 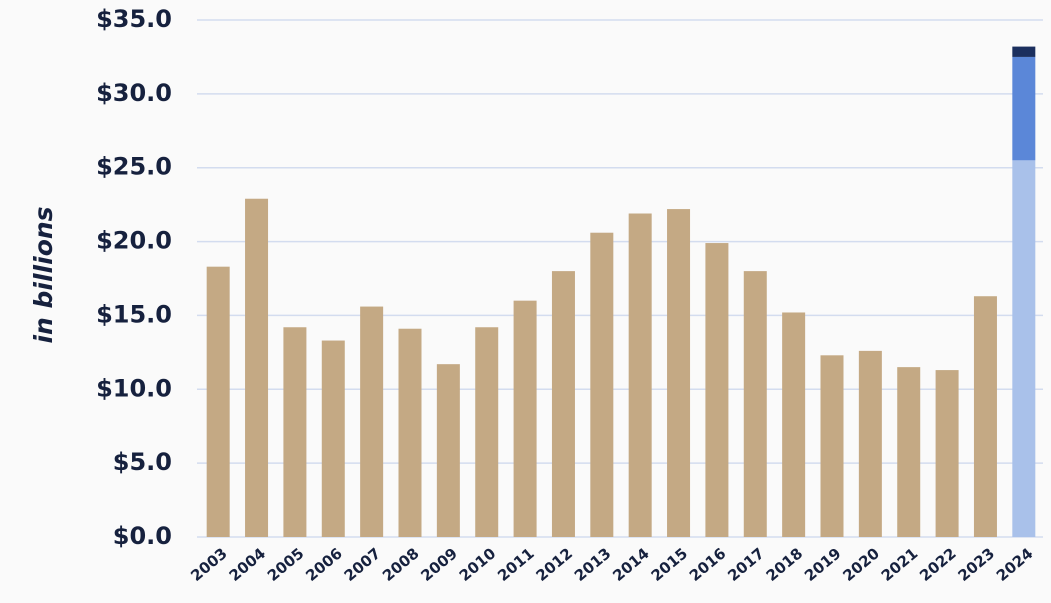 What do you see at coordinates (708, 564) in the screenshot?
I see `x-tick-label: 2016` at bounding box center [708, 564].